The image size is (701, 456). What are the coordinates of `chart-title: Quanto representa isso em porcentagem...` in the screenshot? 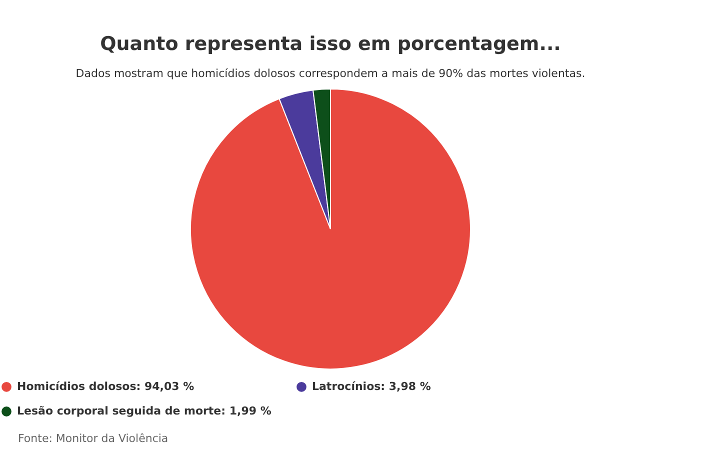 It's located at (330, 44).